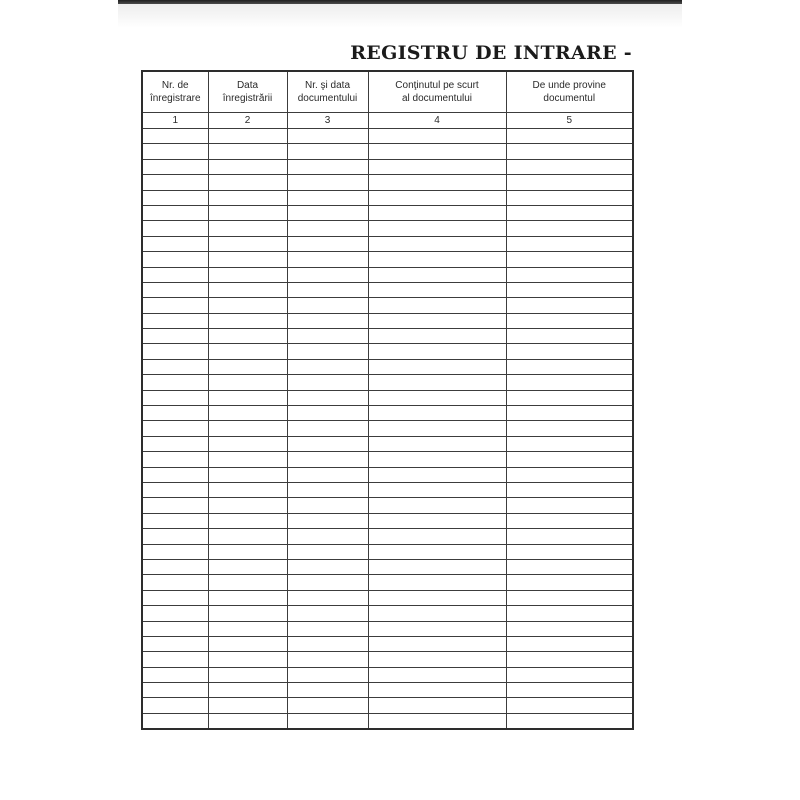  I want to click on column-header-provenienta: De unde provine documentul, so click(569, 91).